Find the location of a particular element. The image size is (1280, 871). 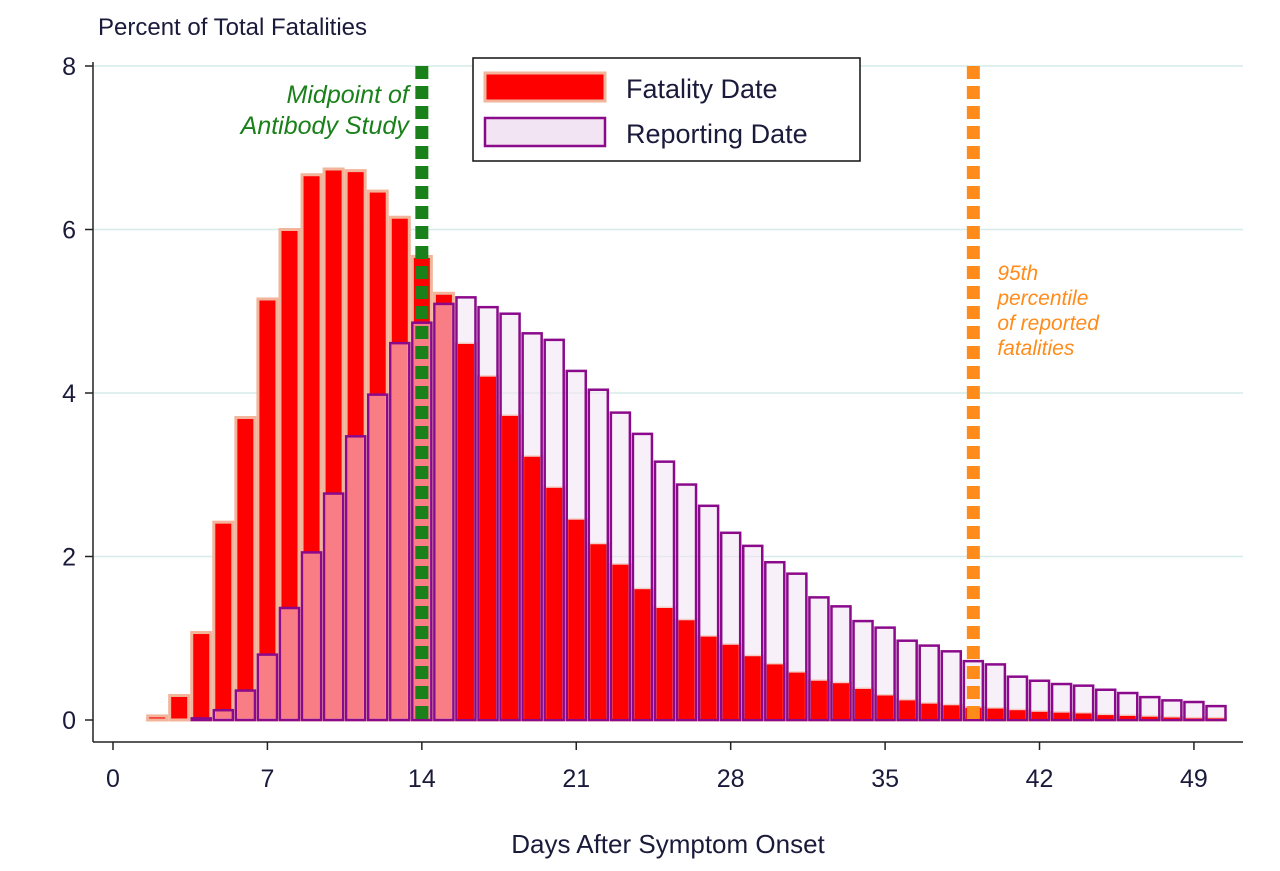

reference-line-label: Antibody Study is located at coordinates (325, 126).